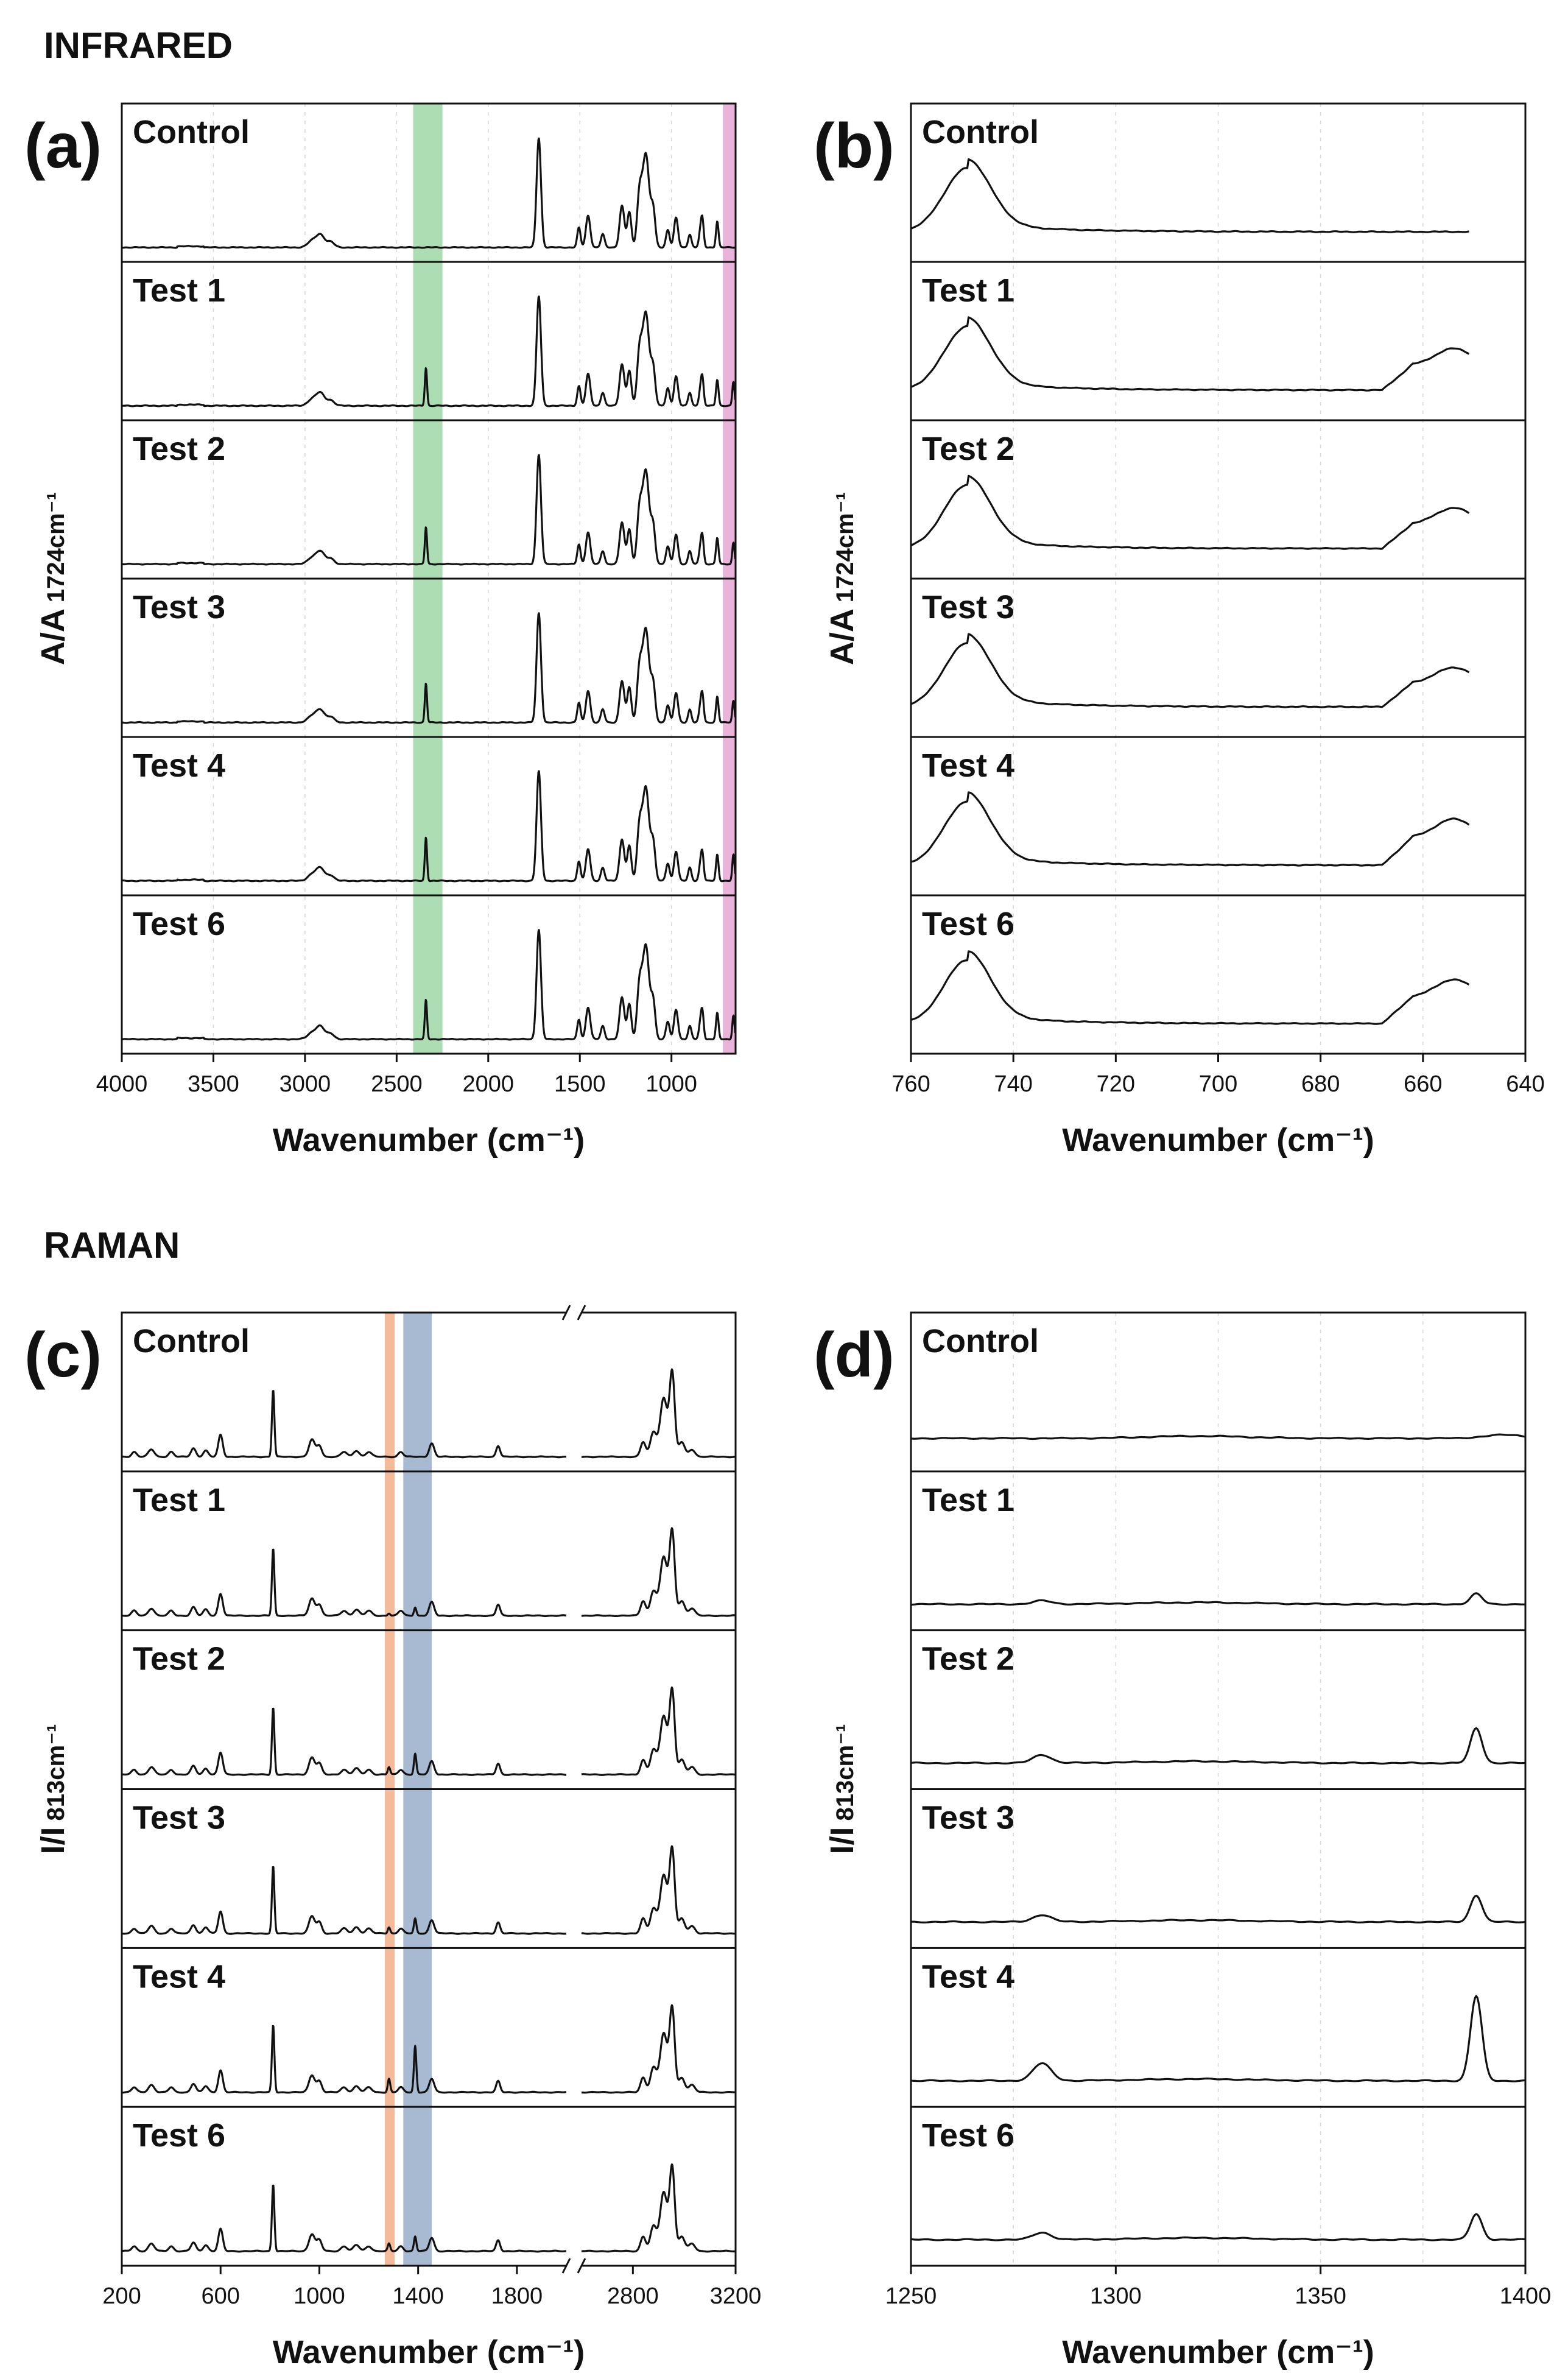 The image size is (1568, 2376). What do you see at coordinates (429, 2353) in the screenshot?
I see `panel-c-x-axis-title: Wavenumber (cm⁻¹)` at bounding box center [429, 2353].